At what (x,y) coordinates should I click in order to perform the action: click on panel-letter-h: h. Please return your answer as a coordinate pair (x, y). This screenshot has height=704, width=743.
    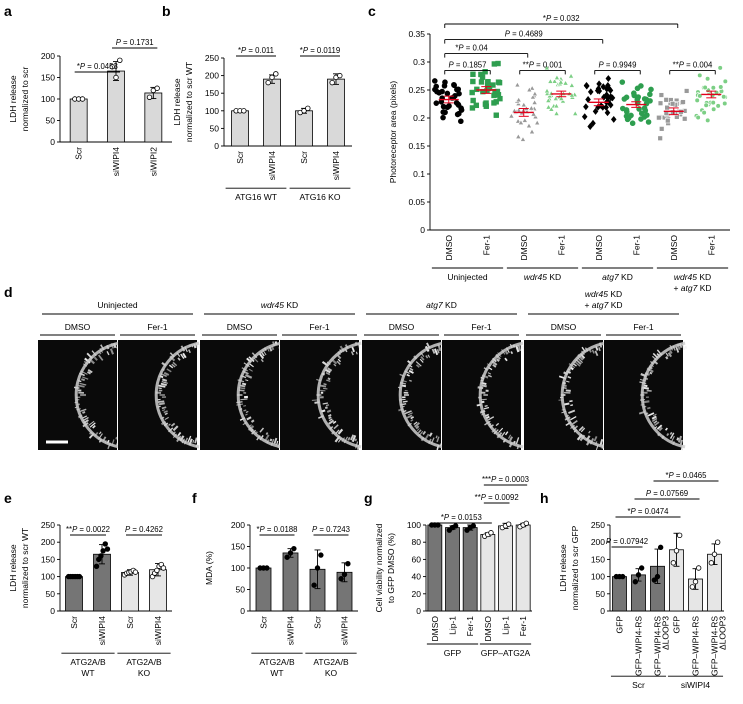
    Looking at the image, I should click on (544, 498).